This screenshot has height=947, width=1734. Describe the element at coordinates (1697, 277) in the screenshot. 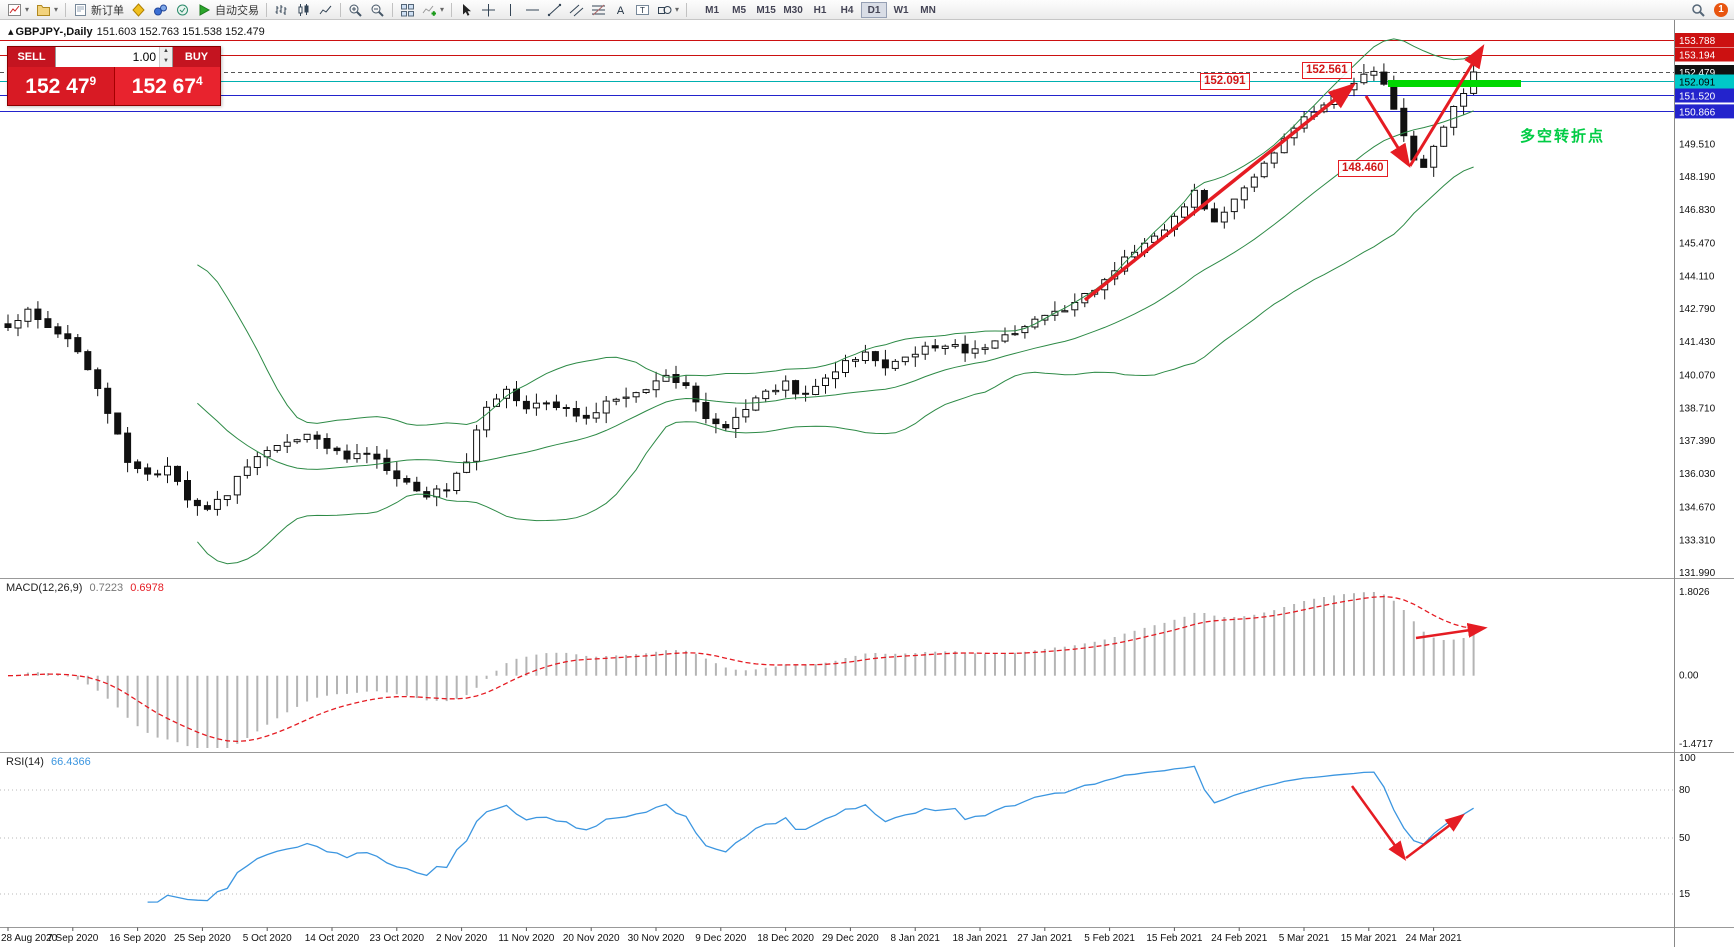

I see `svg-text: 144.110` at that location.